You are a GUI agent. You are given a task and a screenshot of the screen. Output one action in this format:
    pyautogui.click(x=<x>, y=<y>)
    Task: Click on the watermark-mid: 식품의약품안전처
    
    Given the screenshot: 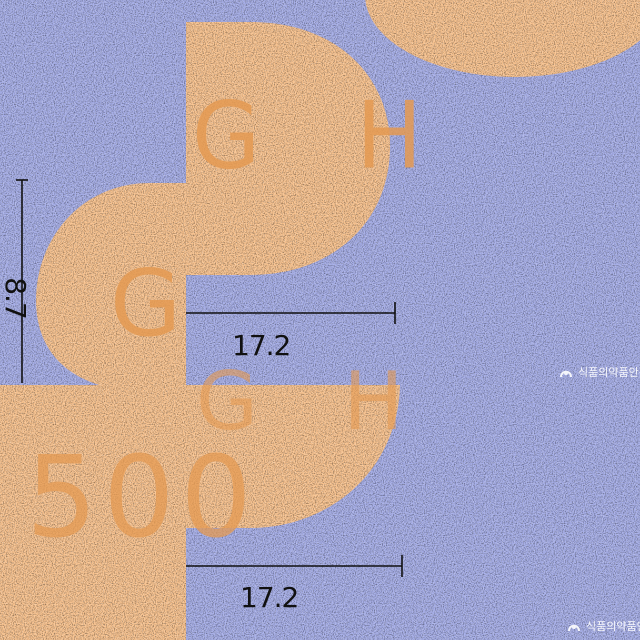 What is the action you would take?
    pyautogui.click(x=599, y=372)
    